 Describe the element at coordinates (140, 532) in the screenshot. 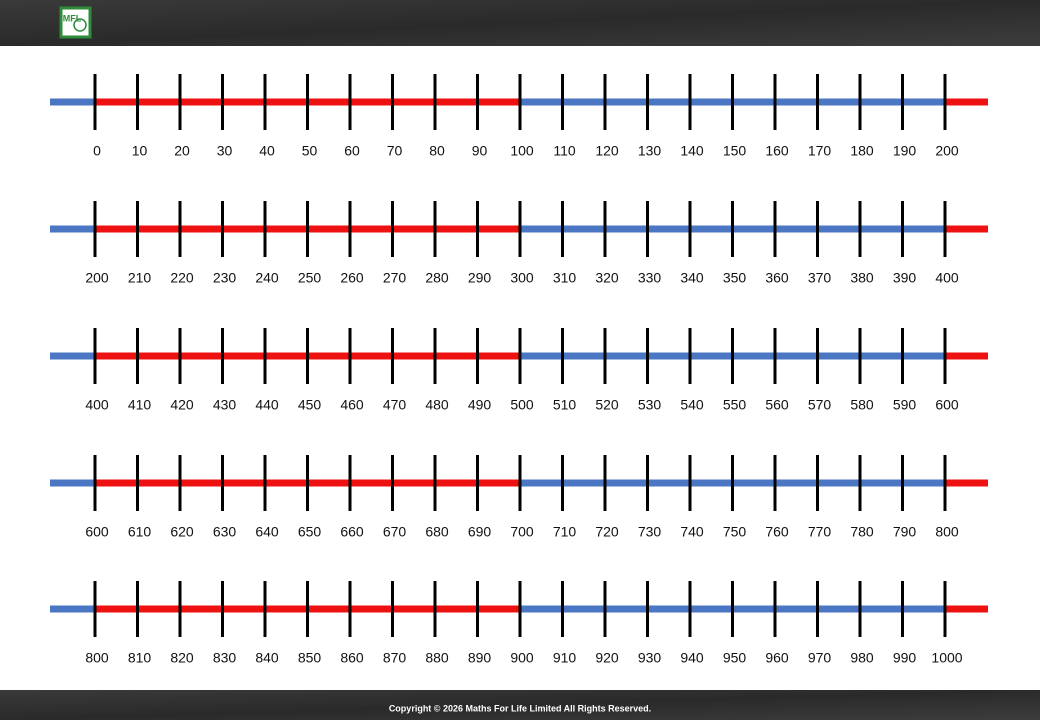

I see `tick-label: 610` at that location.